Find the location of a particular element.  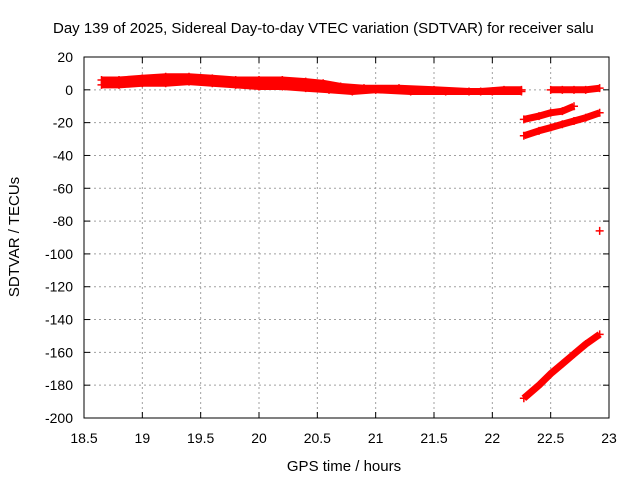

x-tick-label: 19 is located at coordinates (143, 438).